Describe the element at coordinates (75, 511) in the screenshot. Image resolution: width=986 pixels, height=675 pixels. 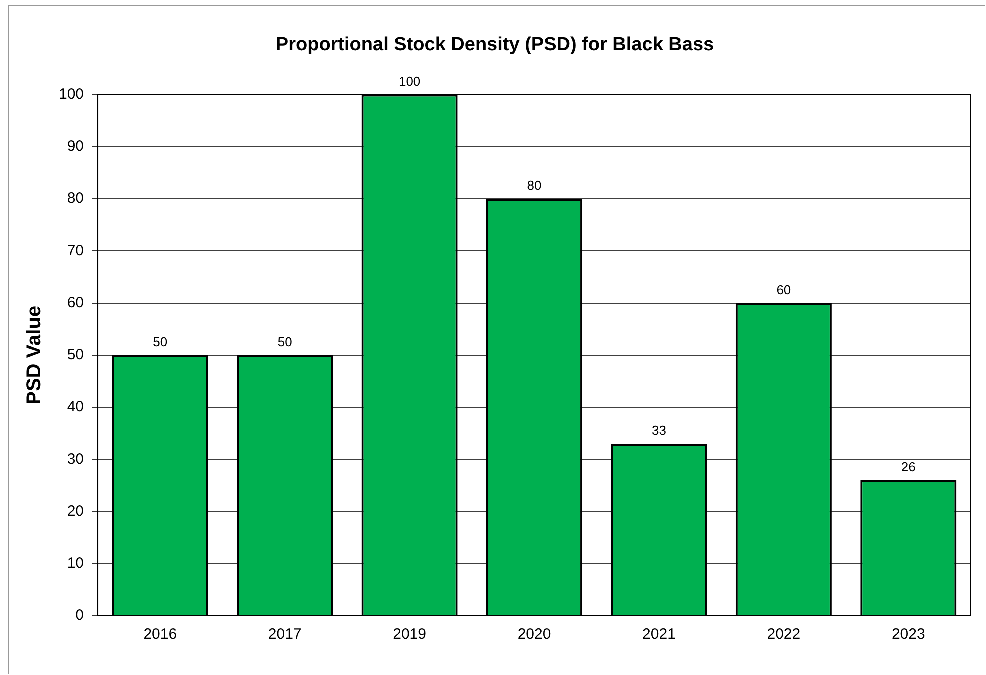
I see `y-tick-label: 20` at that location.